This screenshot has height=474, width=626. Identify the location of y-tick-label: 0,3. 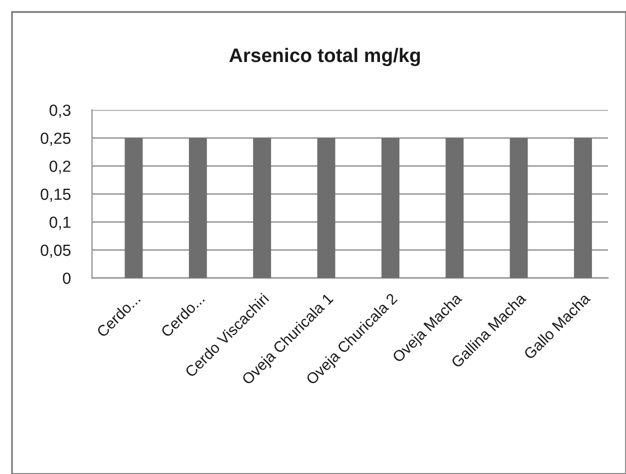
(60, 111).